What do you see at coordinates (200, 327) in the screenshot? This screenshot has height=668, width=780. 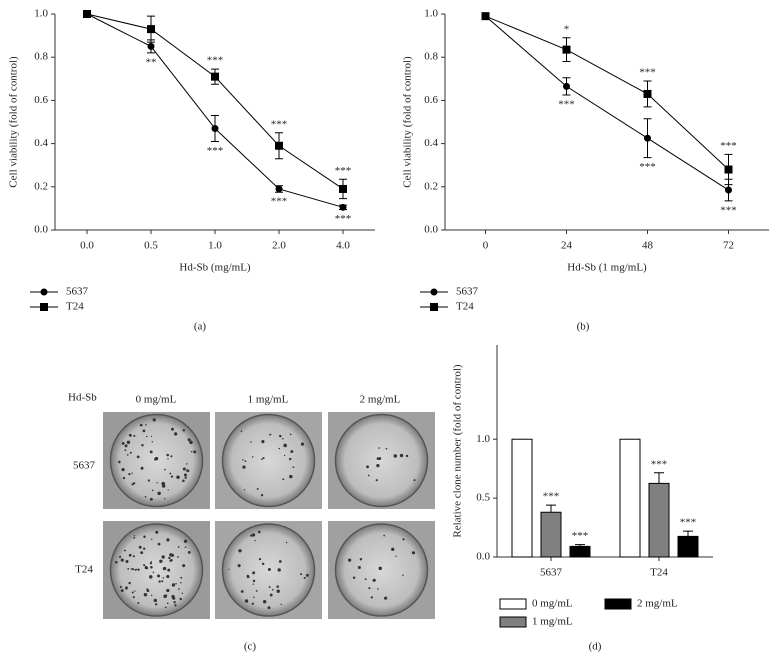 I see `panel-label: (a)` at bounding box center [200, 327].